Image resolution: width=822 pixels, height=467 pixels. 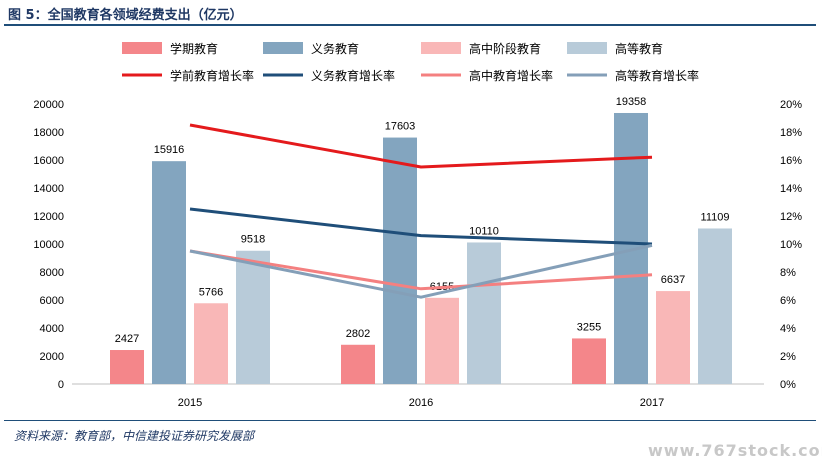 What do you see at coordinates (788, 329) in the screenshot?
I see `y2-tick-label: 4%` at bounding box center [788, 329].